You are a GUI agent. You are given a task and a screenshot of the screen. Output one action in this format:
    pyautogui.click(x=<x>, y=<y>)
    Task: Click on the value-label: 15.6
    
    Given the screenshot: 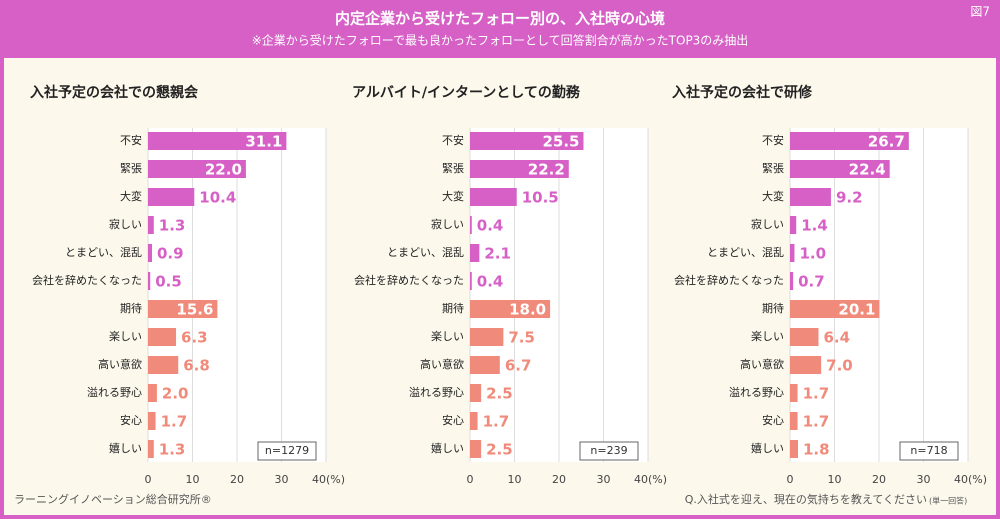 What is the action you would take?
    pyautogui.click(x=194, y=310)
    